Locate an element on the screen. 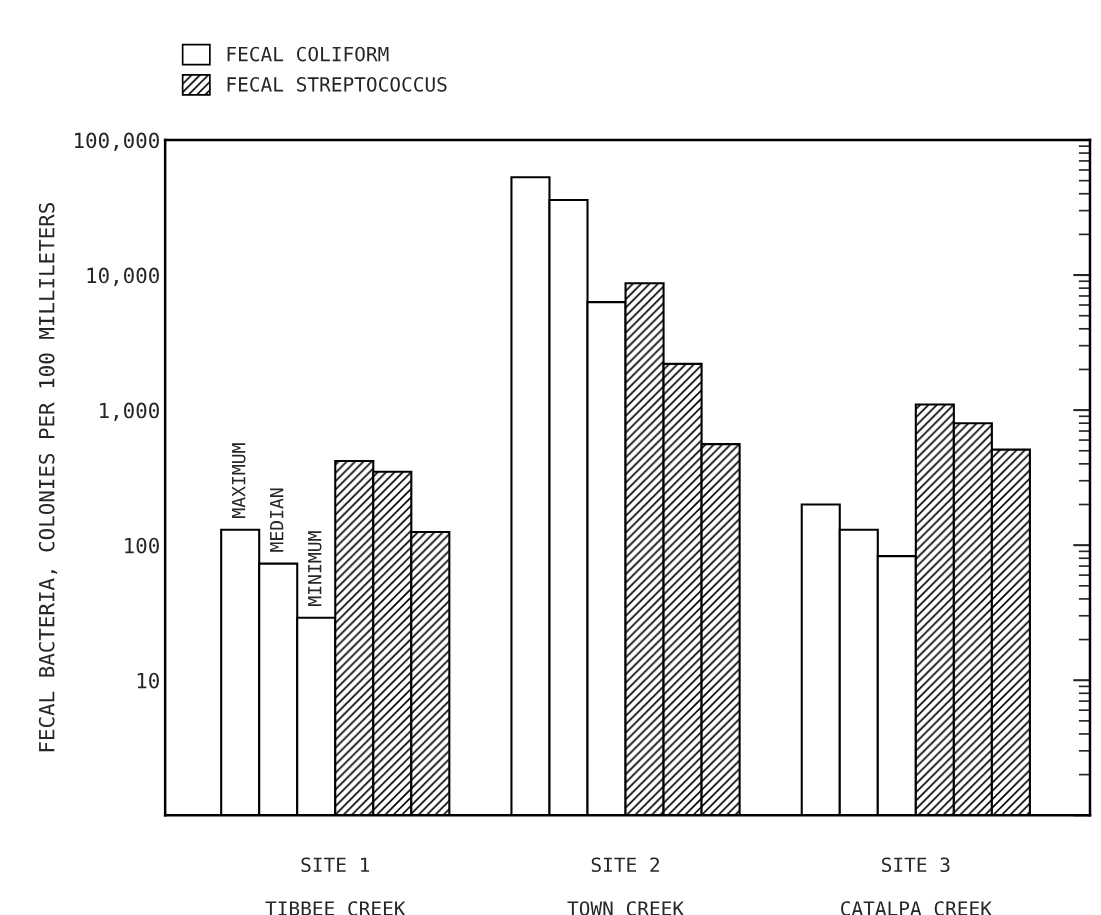 The width and height of the screenshot is (1101, 915). annotation: MINIMUM is located at coordinates (315, 568).